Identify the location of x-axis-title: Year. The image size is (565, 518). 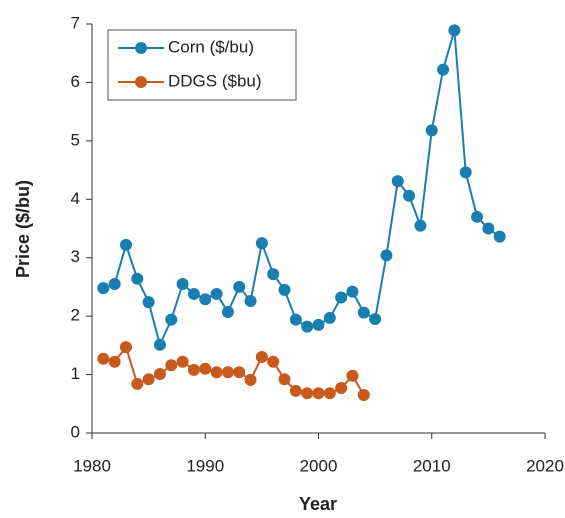
(318, 504).